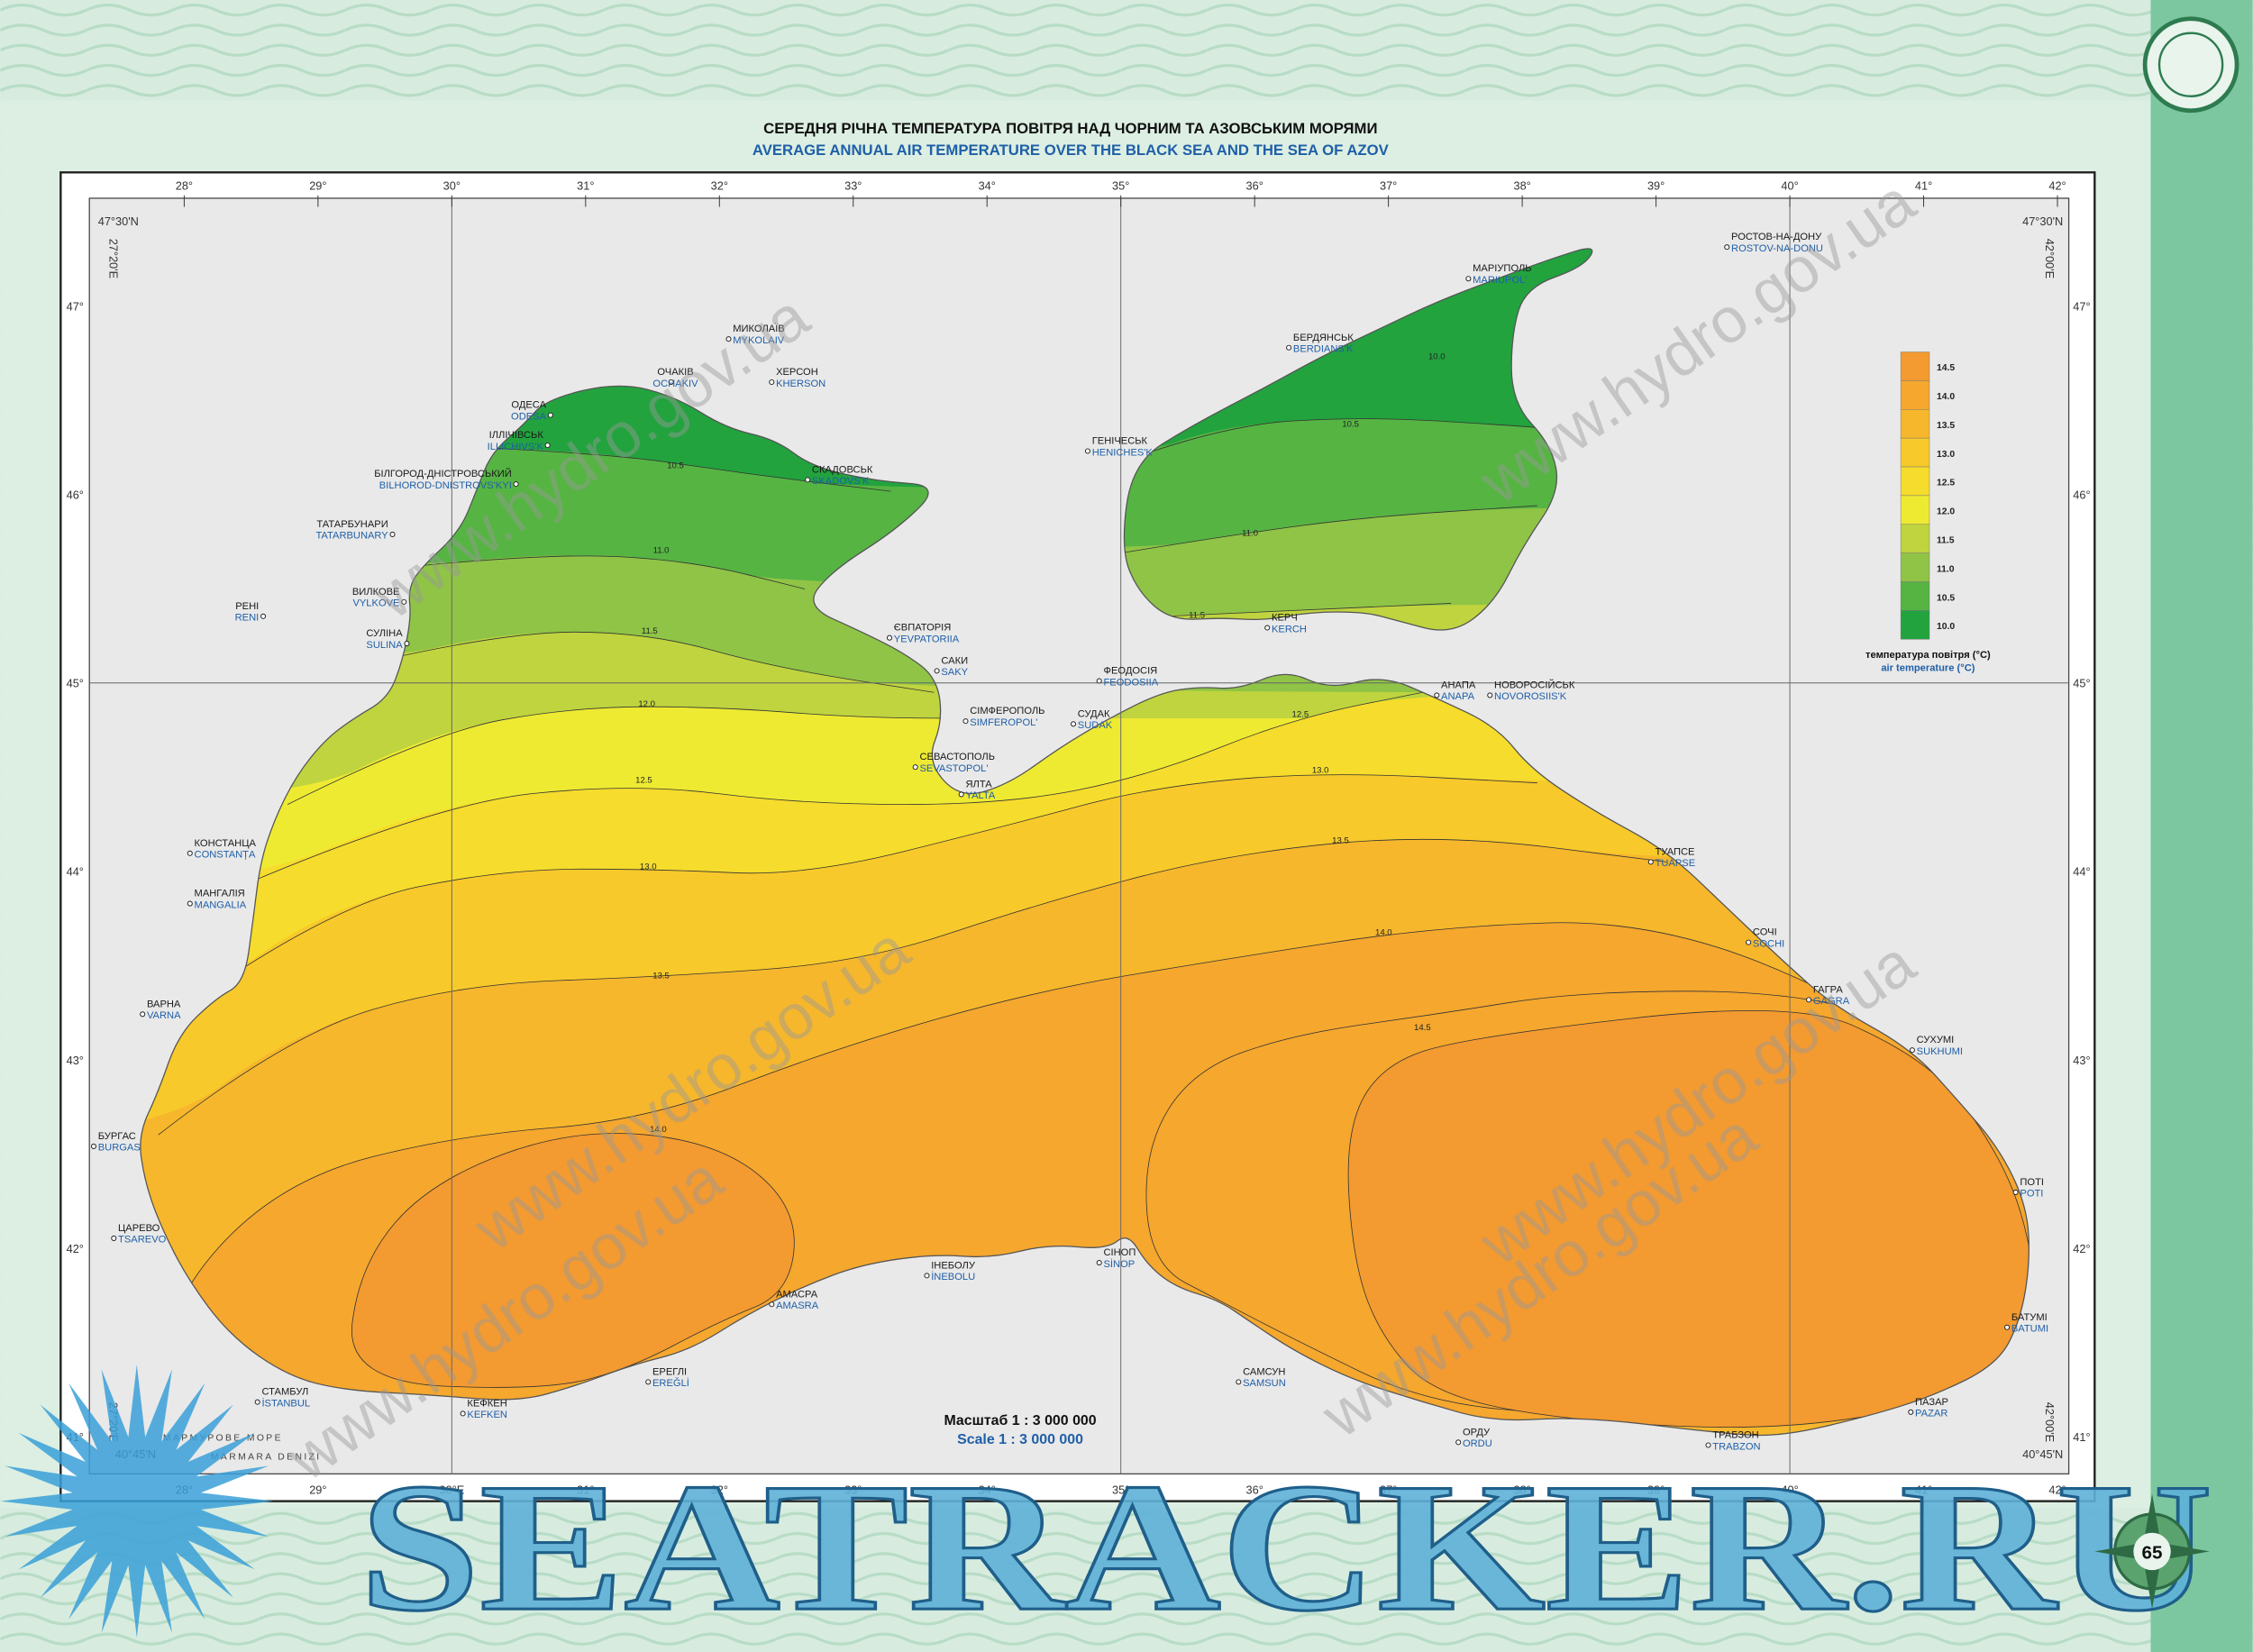 The height and width of the screenshot is (1652, 2253). Describe the element at coordinates (266, 1457) in the screenshot. I see `sea-label: MARMARA DENIZI` at that location.